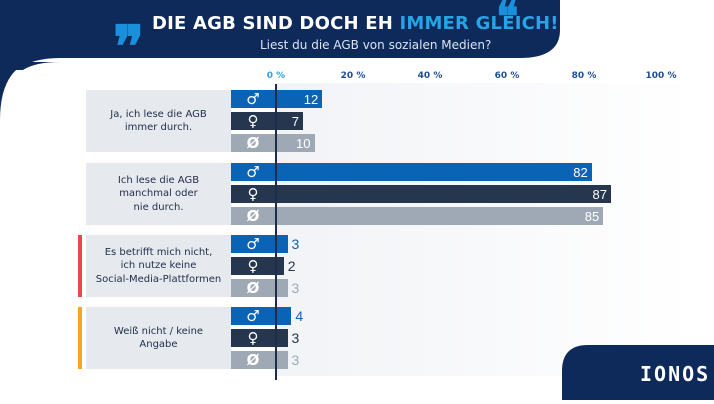 The image size is (714, 404). Describe the element at coordinates (430, 76) in the screenshot. I see `x-tick-label: 40 %` at that location.